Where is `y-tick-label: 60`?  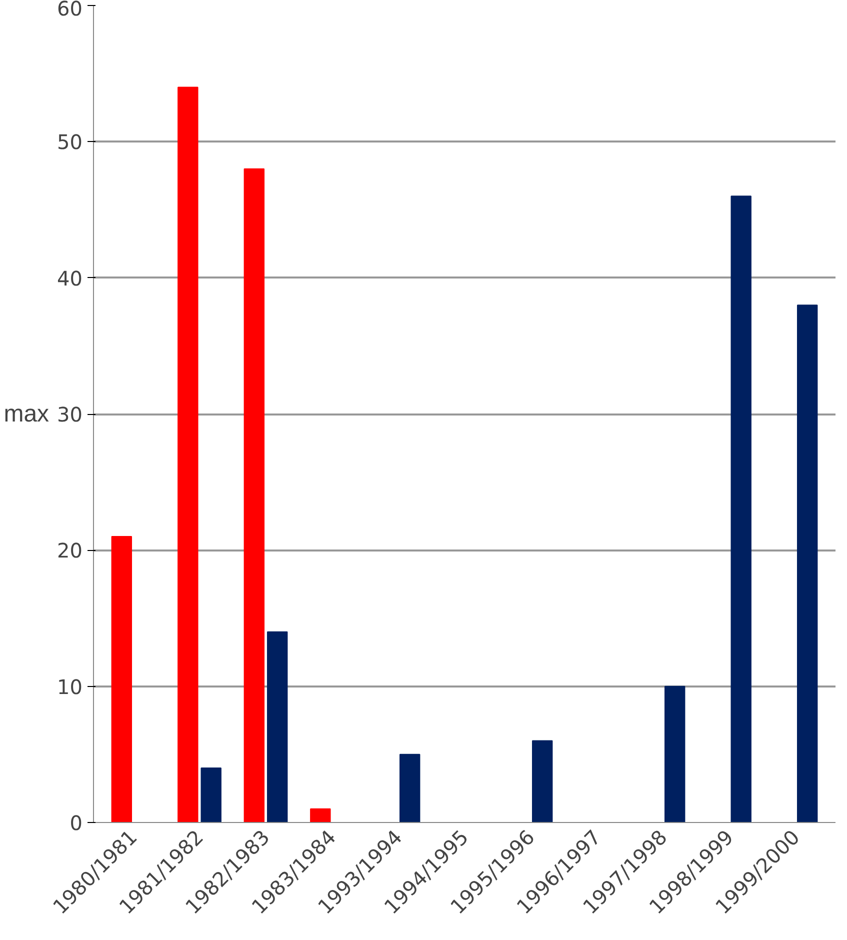
y-tick-label: 60 is located at coordinates (70, 10).